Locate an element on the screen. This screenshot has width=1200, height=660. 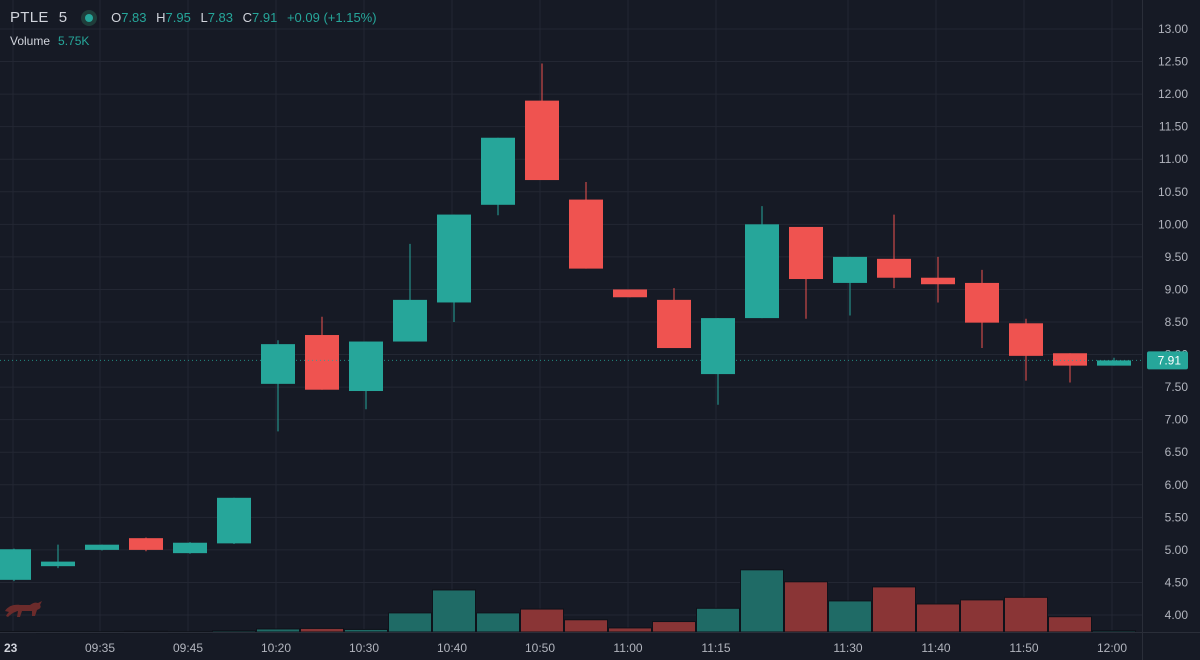
low-label: L is located at coordinates (204, 17).